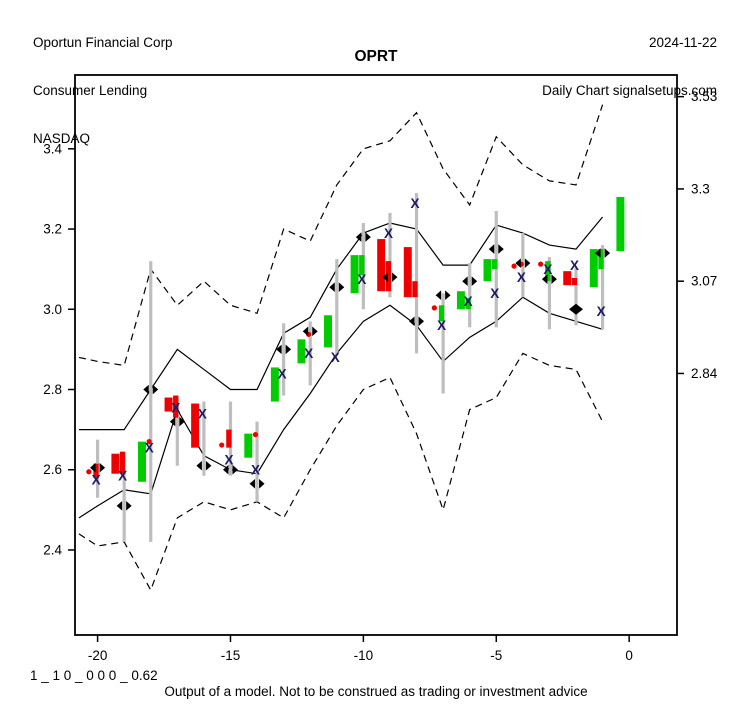 This screenshot has width=753, height=708. I want to click on x-axis-tick-label: -10, so click(364, 655).